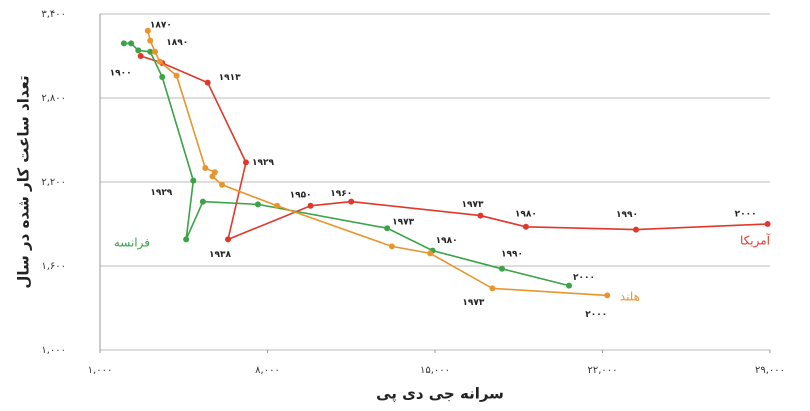 The width and height of the screenshot is (810, 411). Describe the element at coordinates (341, 194) in the screenshot. I see `year-label: ۱۹۶۰` at that location.